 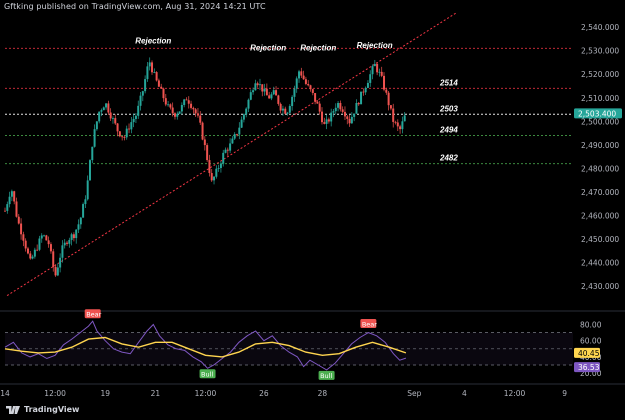 I want to click on price-axis-tick-label: 2,470.000, so click(x=600, y=192).